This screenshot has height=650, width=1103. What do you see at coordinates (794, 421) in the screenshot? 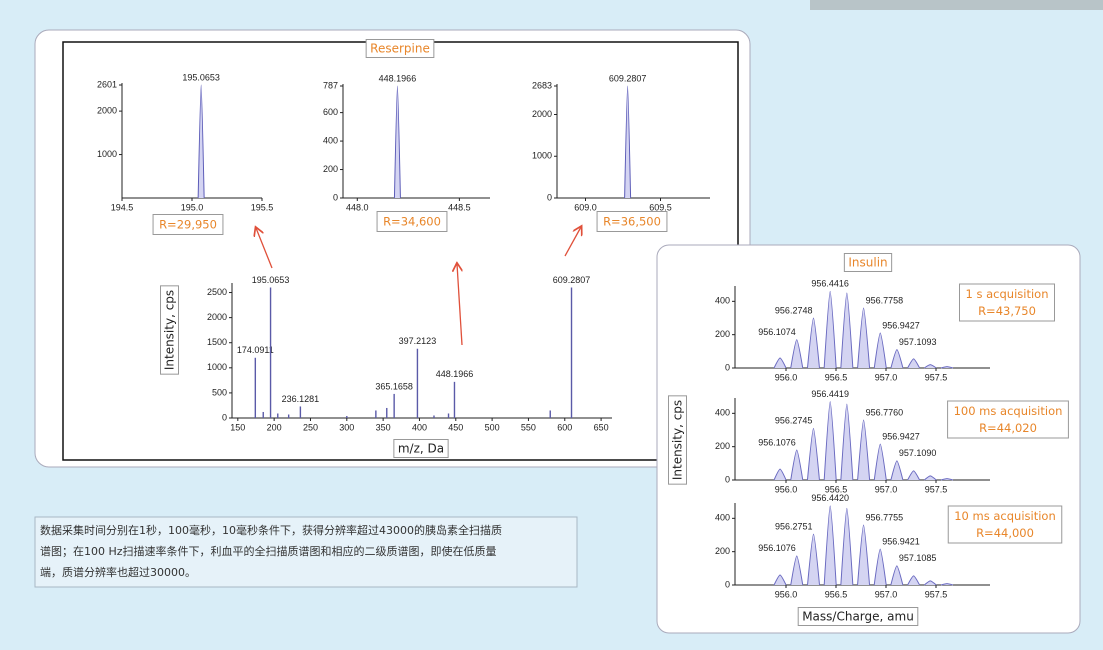
I see `peak-label: 956.2745` at bounding box center [794, 421].